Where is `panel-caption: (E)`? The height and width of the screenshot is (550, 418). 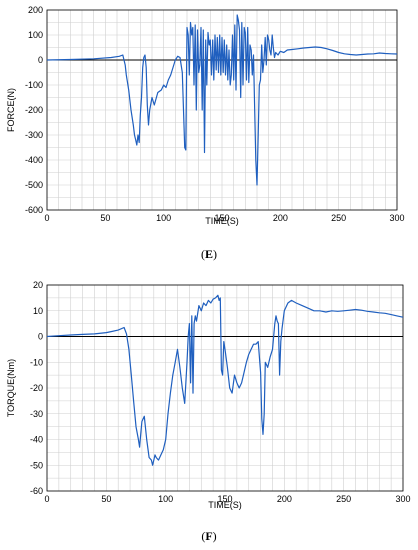
panel-caption: (E) is located at coordinates (209, 254).